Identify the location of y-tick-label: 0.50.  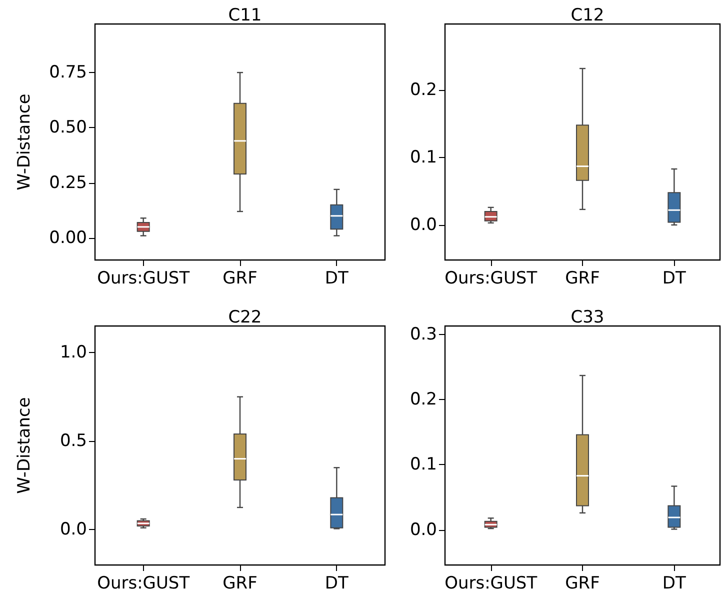
(68, 128).